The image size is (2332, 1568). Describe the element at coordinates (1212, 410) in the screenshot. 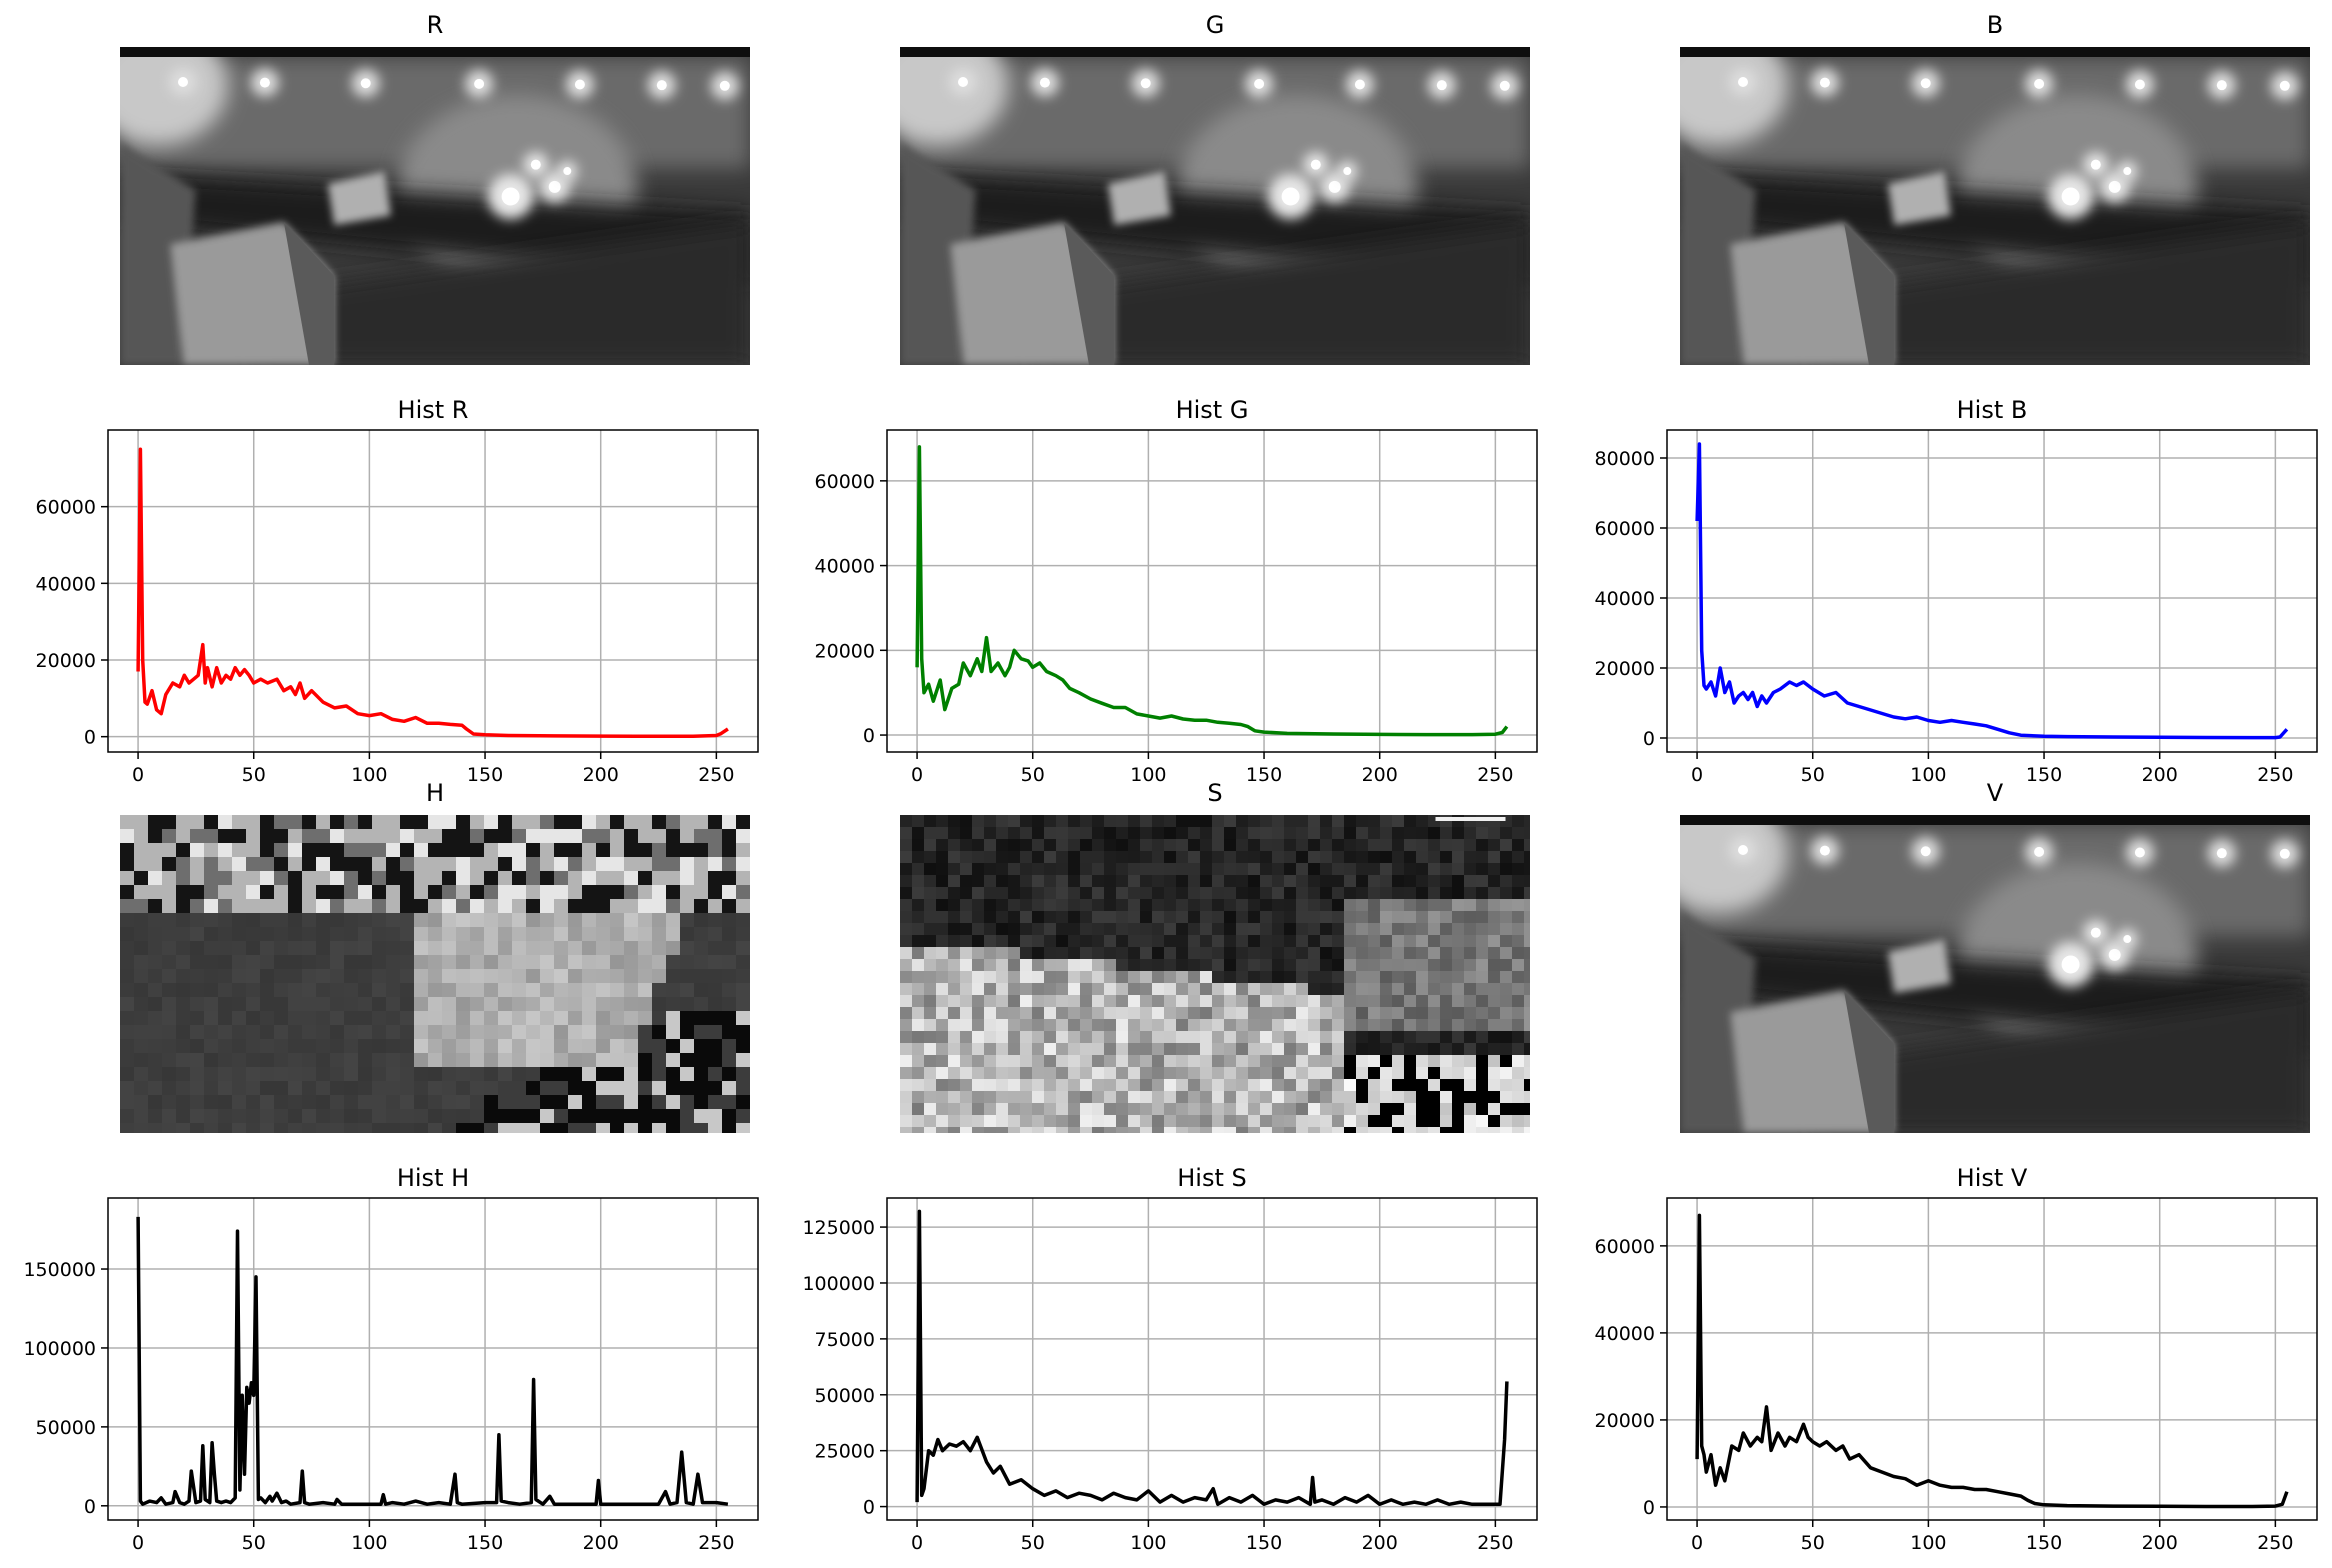

I see `chart-title: Hist G` at that location.